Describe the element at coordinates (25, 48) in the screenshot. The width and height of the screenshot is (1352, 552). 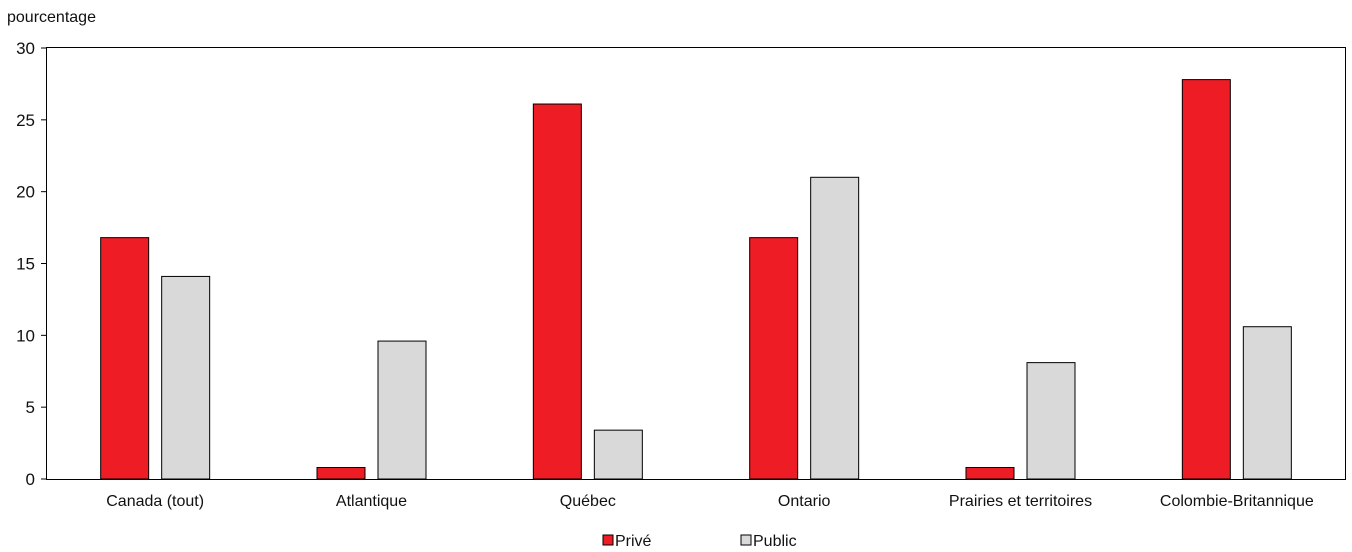
I see `y-tick-label: 30` at that location.